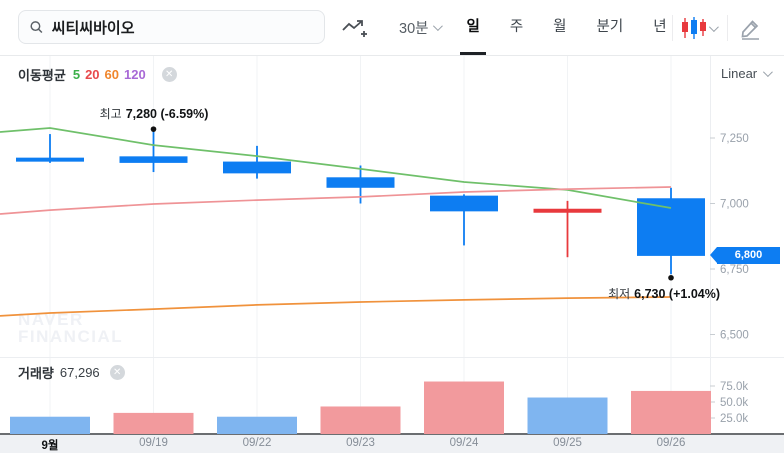 The height and width of the screenshot is (453, 784). I want to click on high-marker-dot, so click(153, 129).